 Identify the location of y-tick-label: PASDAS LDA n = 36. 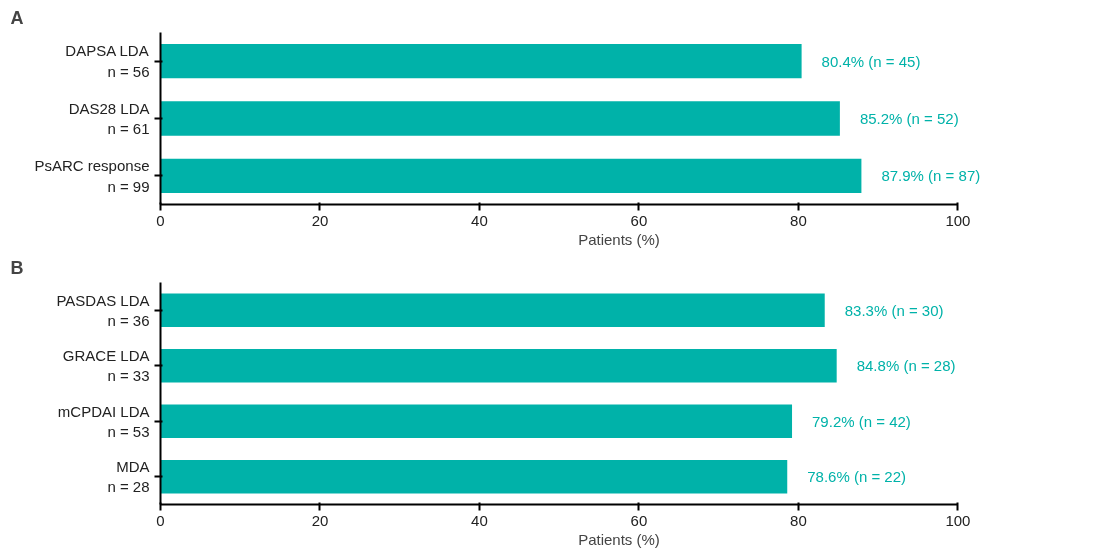
(103, 310).